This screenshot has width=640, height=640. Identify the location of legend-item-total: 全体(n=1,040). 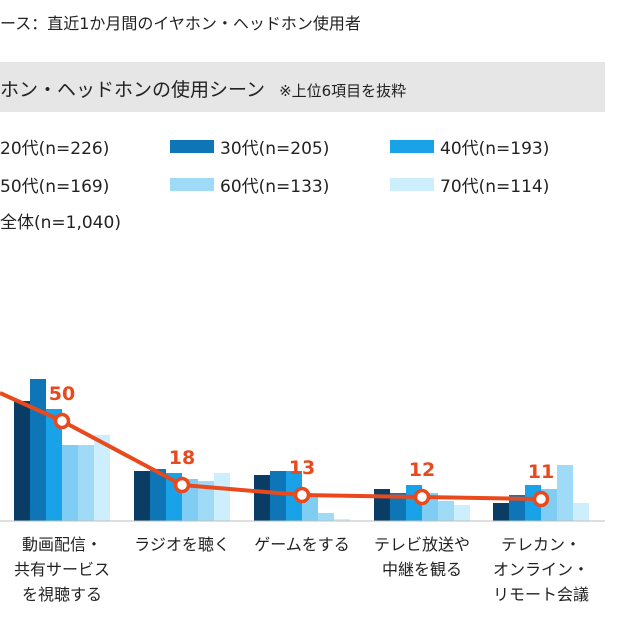
(60, 220).